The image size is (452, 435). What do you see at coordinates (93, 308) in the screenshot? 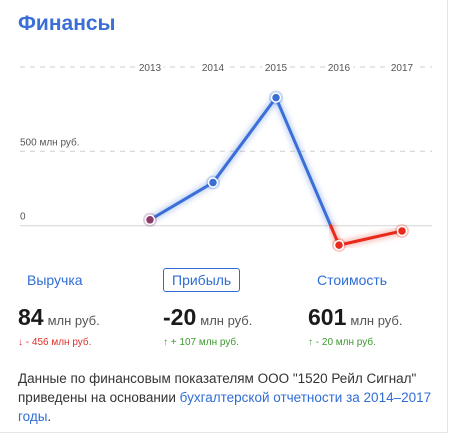
I see `metric-revenue: Выручка 84 млн руб. ↓ - 456 млн руб.` at bounding box center [93, 308].